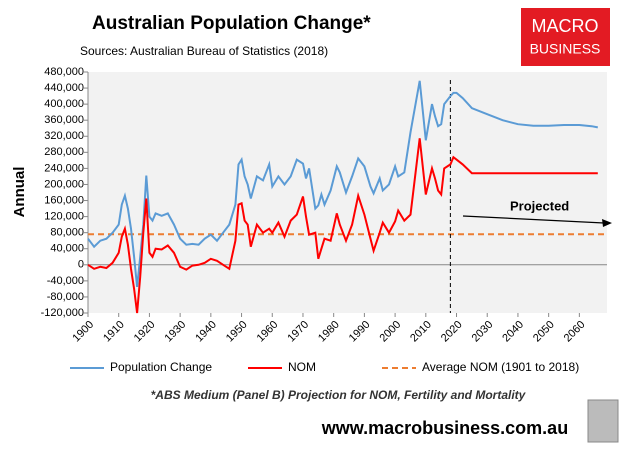 The width and height of the screenshot is (638, 454). What do you see at coordinates (421, 332) in the screenshot?
I see `x-tick-label: 2010` at bounding box center [421, 332].